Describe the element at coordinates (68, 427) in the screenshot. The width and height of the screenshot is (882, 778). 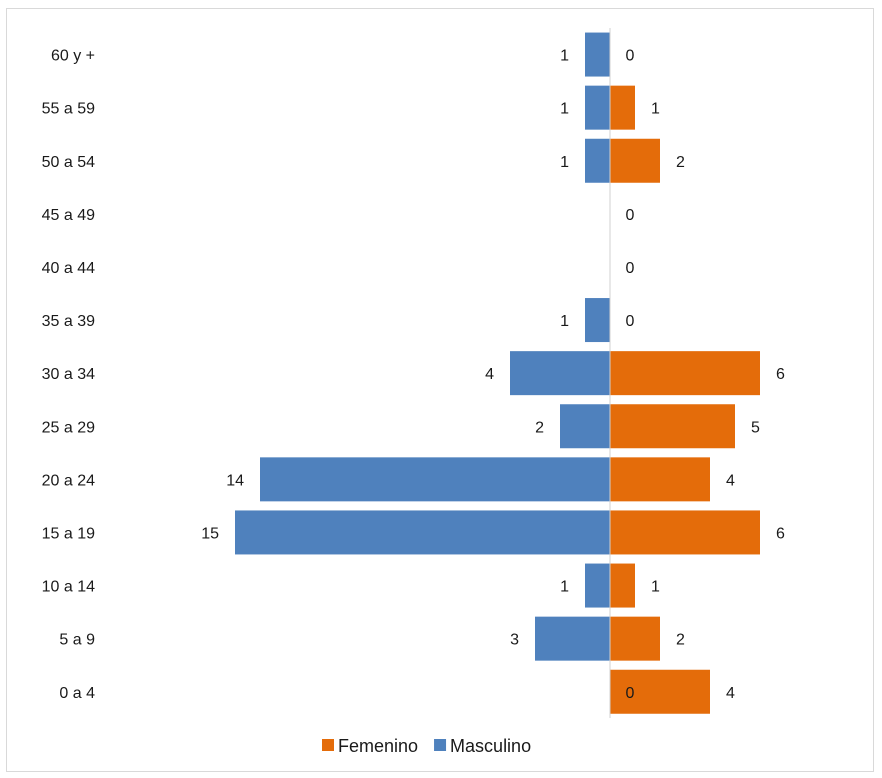
I see `category-label-25-a-29: 25 a 29` at that location.